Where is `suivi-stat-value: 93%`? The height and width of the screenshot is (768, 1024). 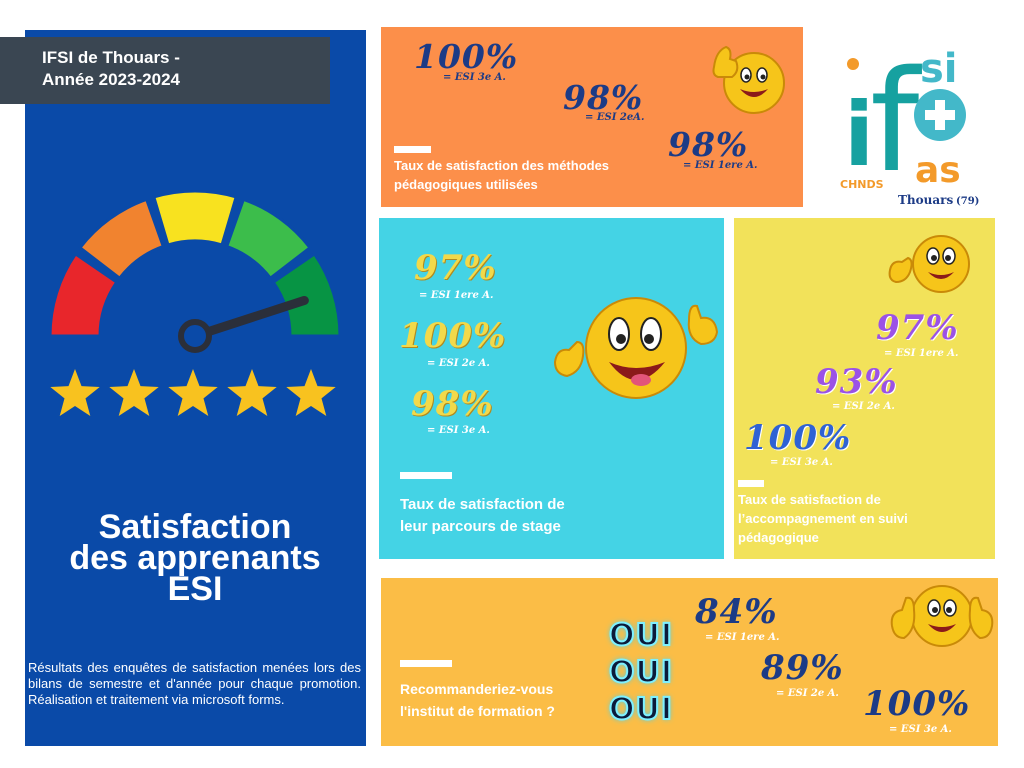
suivi-stat-value: 93% is located at coordinates (856, 382).